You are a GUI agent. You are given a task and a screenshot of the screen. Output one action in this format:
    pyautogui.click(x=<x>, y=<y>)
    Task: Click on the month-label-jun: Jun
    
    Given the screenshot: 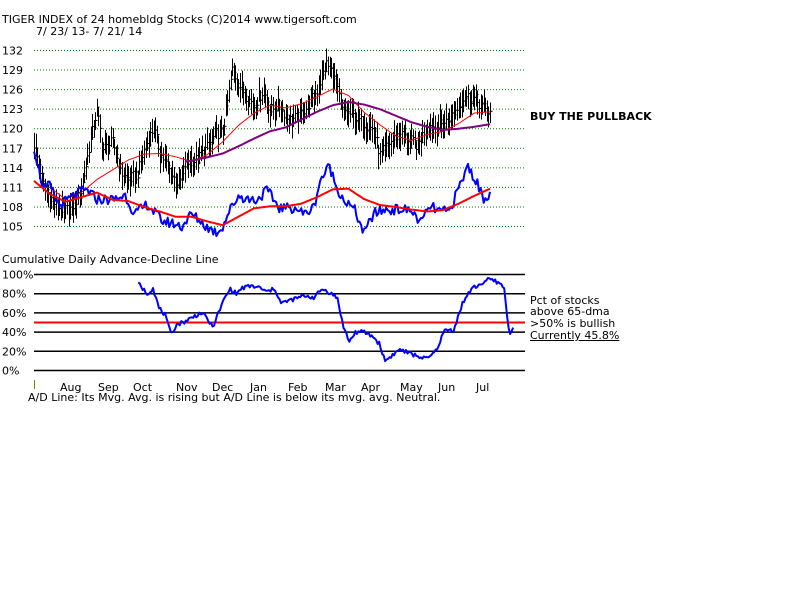 What is the action you would take?
    pyautogui.click(x=446, y=387)
    